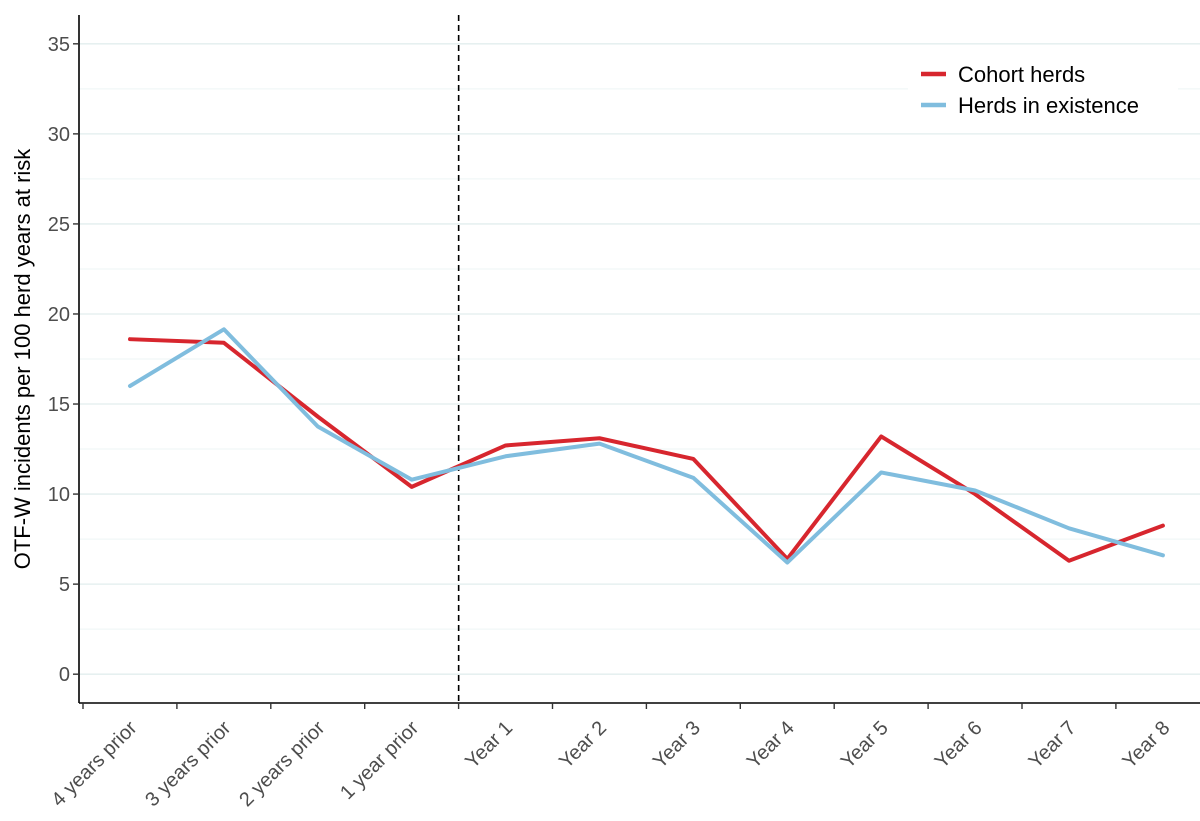  Describe the element at coordinates (771, 745) in the screenshot. I see `x-tick-label: Year 4` at that location.